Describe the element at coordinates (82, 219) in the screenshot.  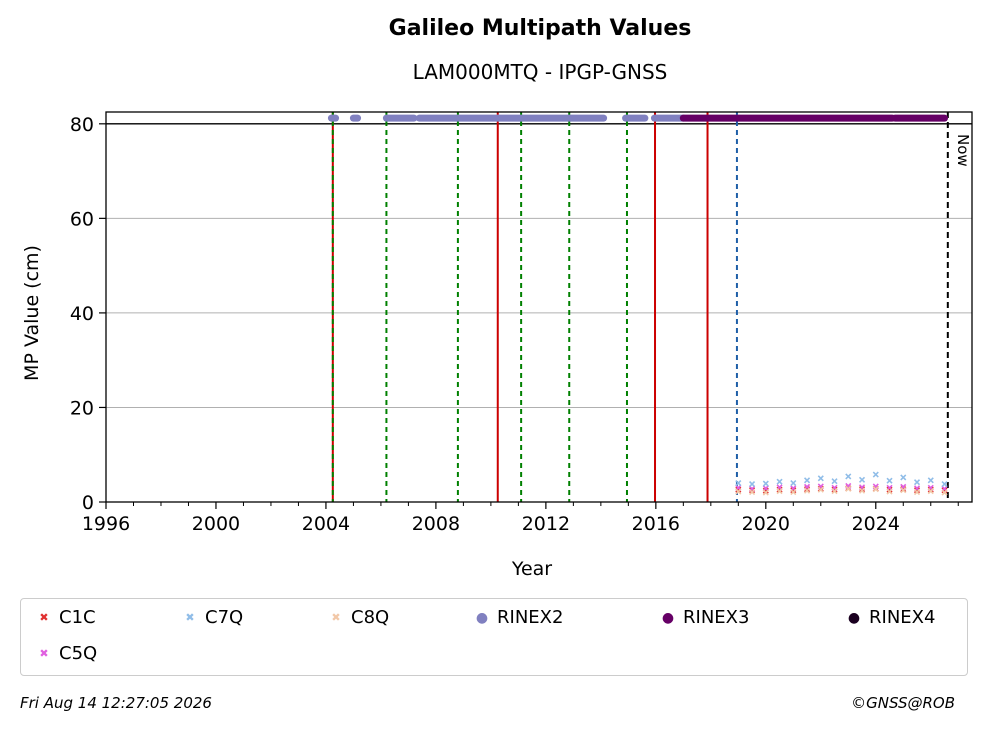
I see `y-tick-label: 60` at that location.